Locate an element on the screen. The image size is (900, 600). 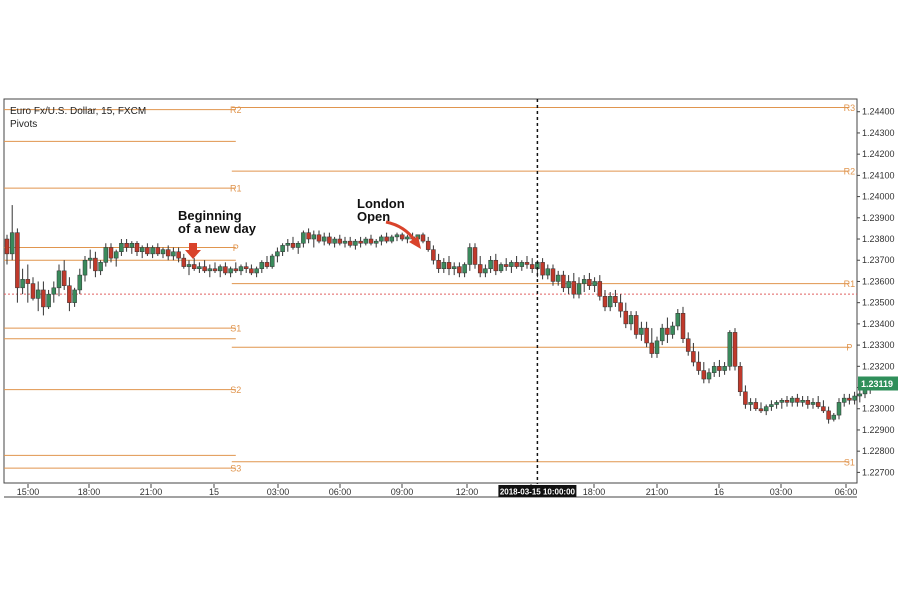
x-tick-label: 16 is located at coordinates (719, 492).